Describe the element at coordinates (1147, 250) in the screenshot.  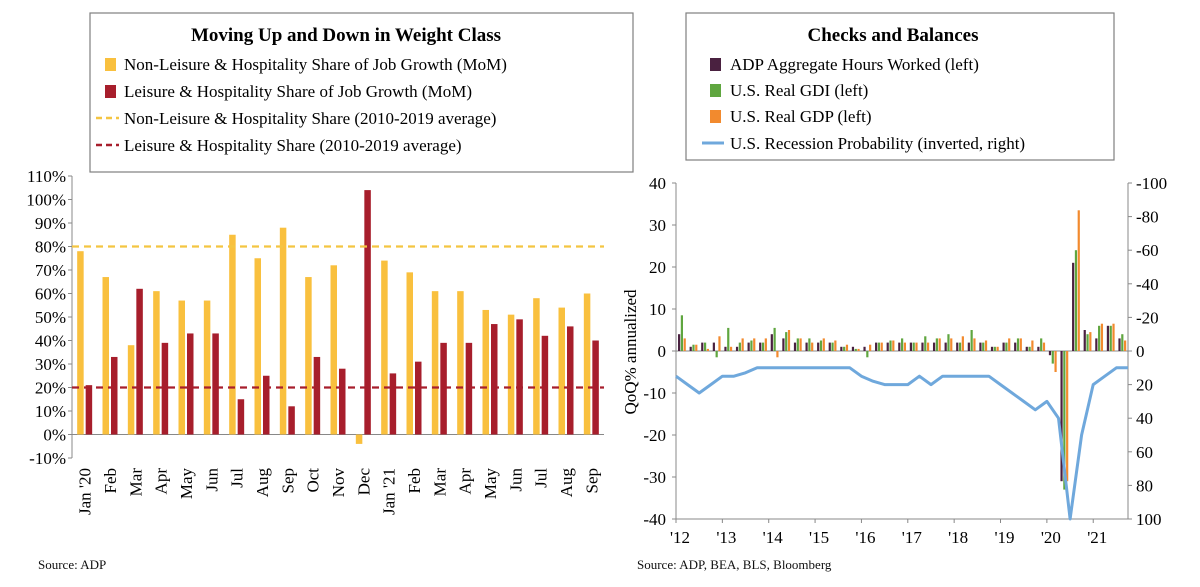
I see `right-right-tick-label: -60` at that location.